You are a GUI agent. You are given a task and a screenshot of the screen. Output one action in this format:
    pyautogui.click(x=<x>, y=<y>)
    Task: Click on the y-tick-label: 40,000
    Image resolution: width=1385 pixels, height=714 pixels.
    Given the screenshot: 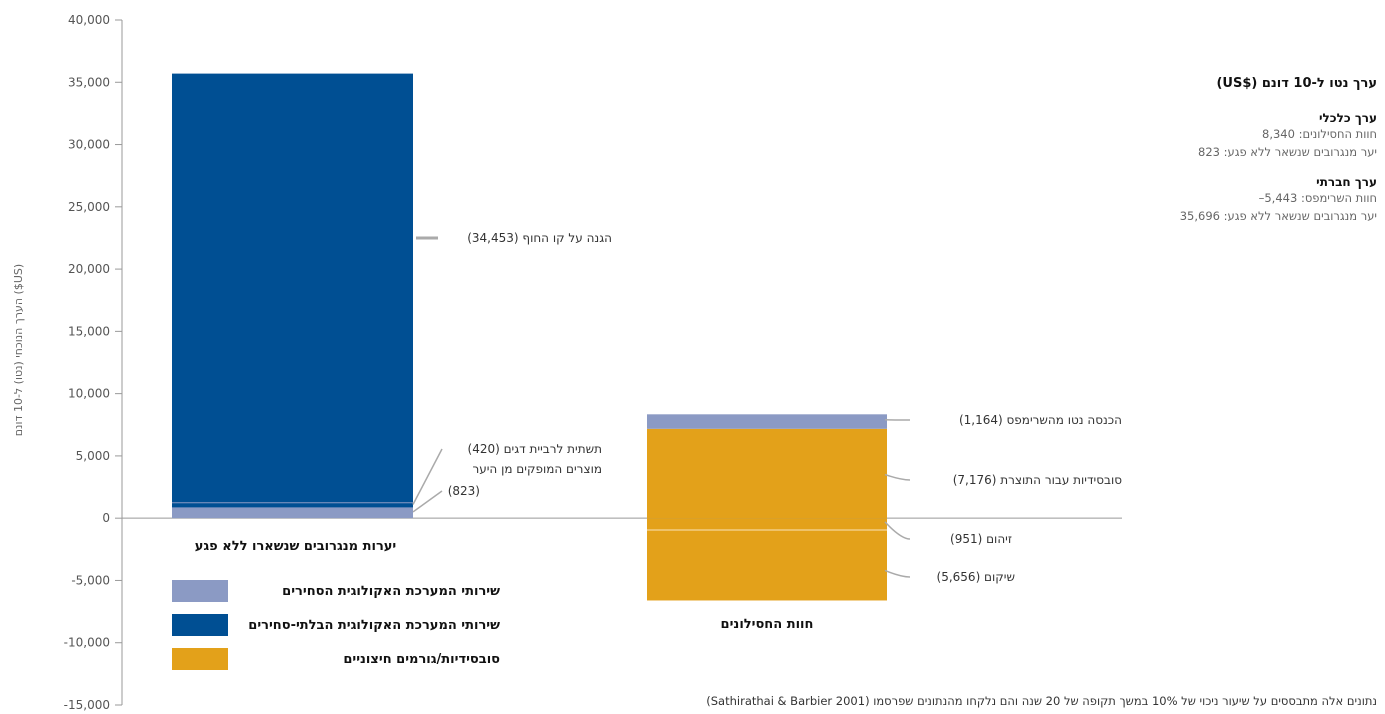 What is the action you would take?
    pyautogui.click(x=89, y=20)
    